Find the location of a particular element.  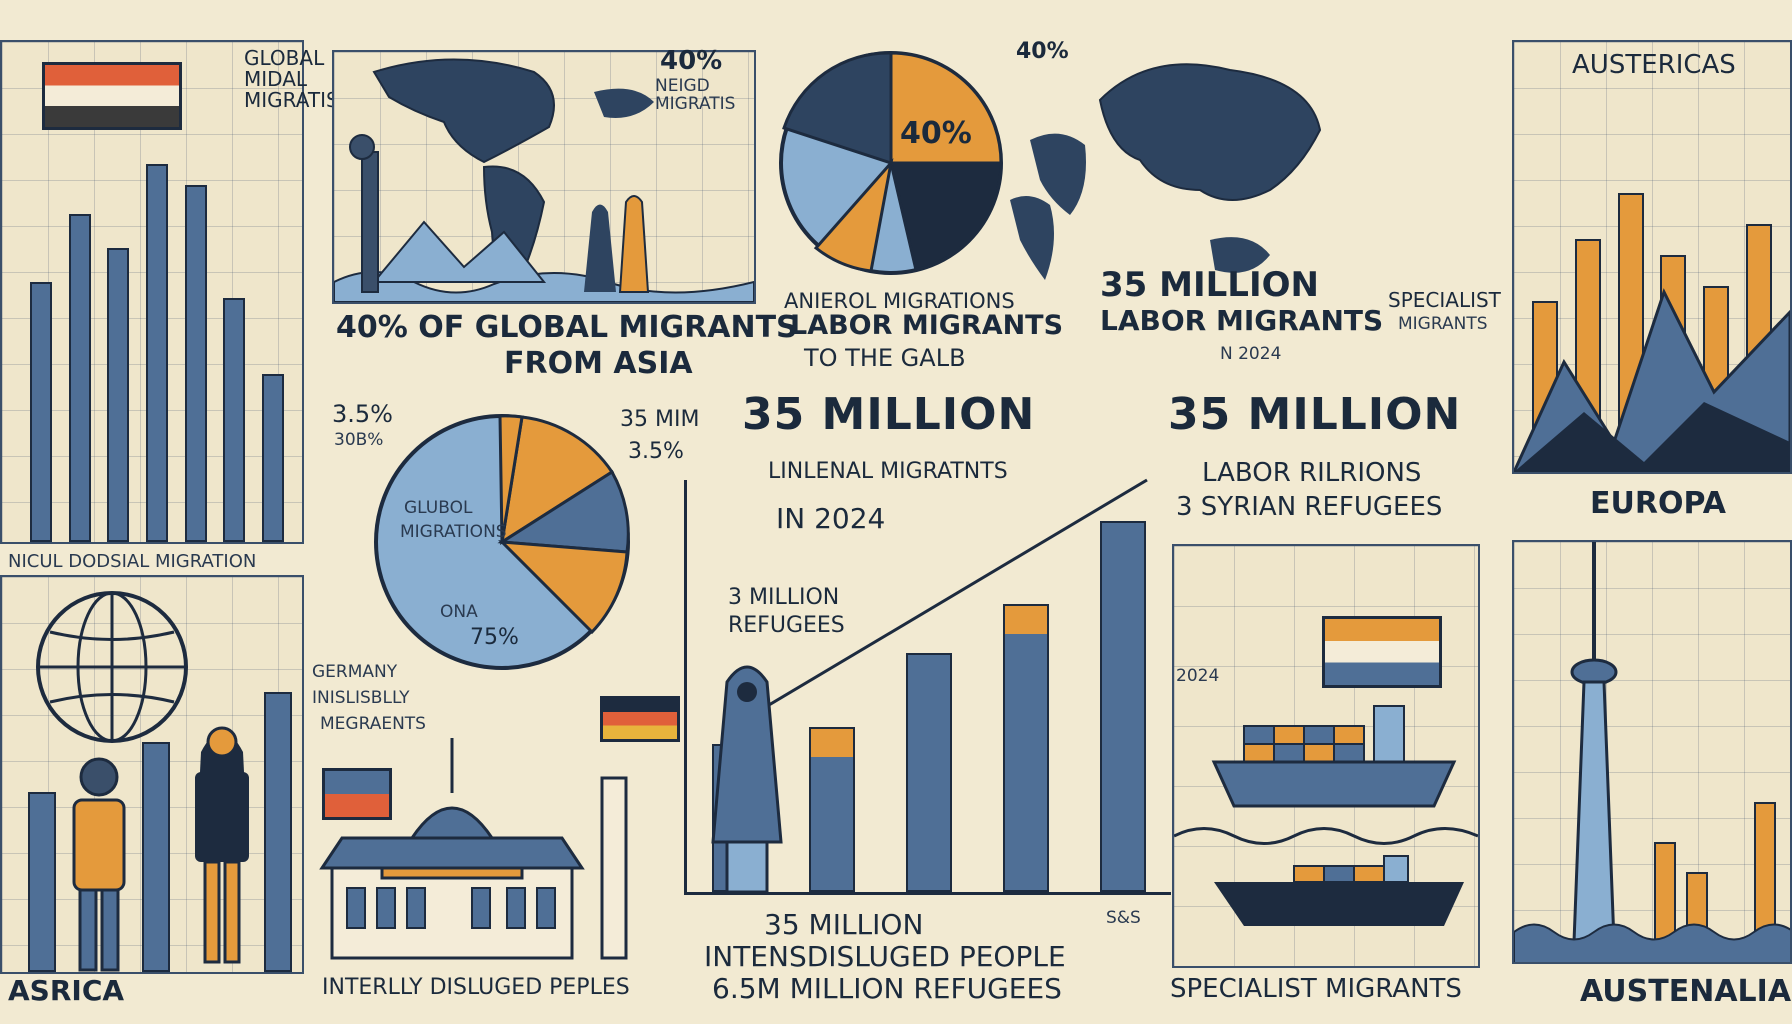

germany-caption-1: GERMANY is located at coordinates (355, 672).